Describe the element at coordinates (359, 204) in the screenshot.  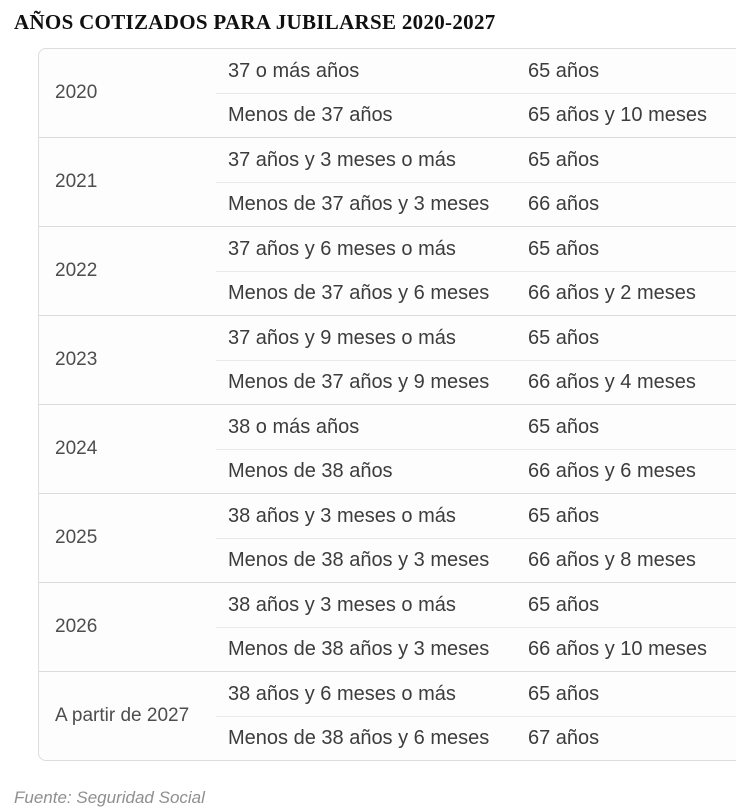
I see `contribution-requirement: Menos de 37 años y 3 meses` at that location.